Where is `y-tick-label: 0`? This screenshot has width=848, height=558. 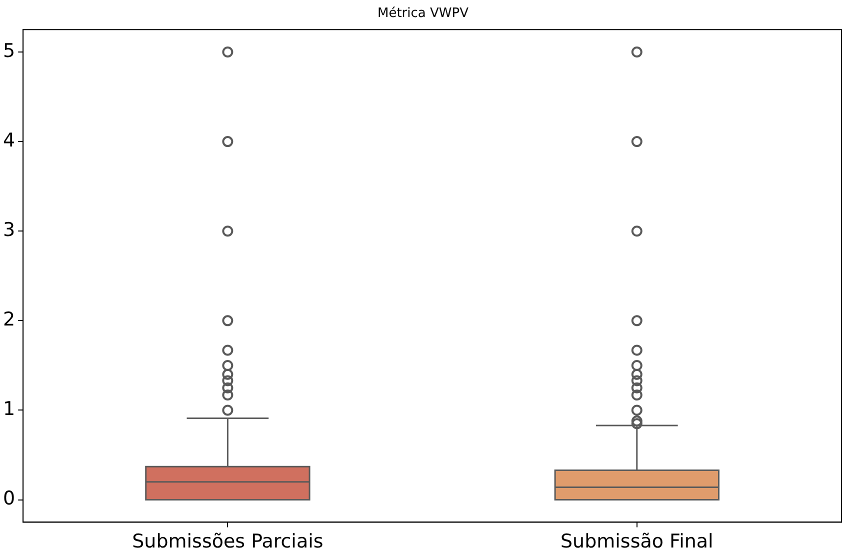 y-tick-label: 0 is located at coordinates (9, 499).